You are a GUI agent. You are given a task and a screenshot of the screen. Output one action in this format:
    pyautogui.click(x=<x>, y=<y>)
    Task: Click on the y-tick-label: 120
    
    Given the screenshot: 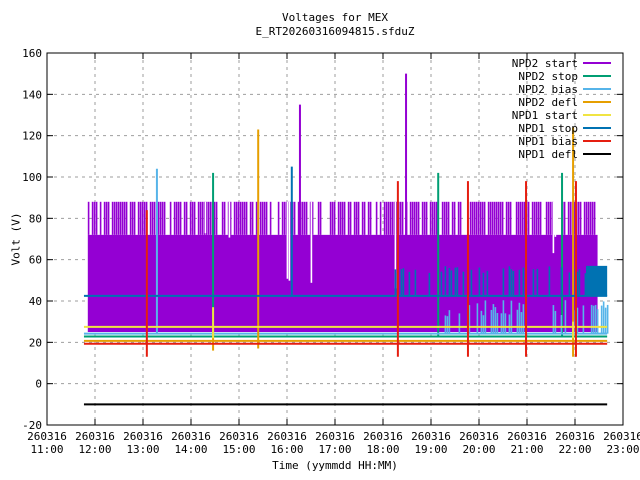 What is the action you would take?
    pyautogui.click(x=32, y=136)
    